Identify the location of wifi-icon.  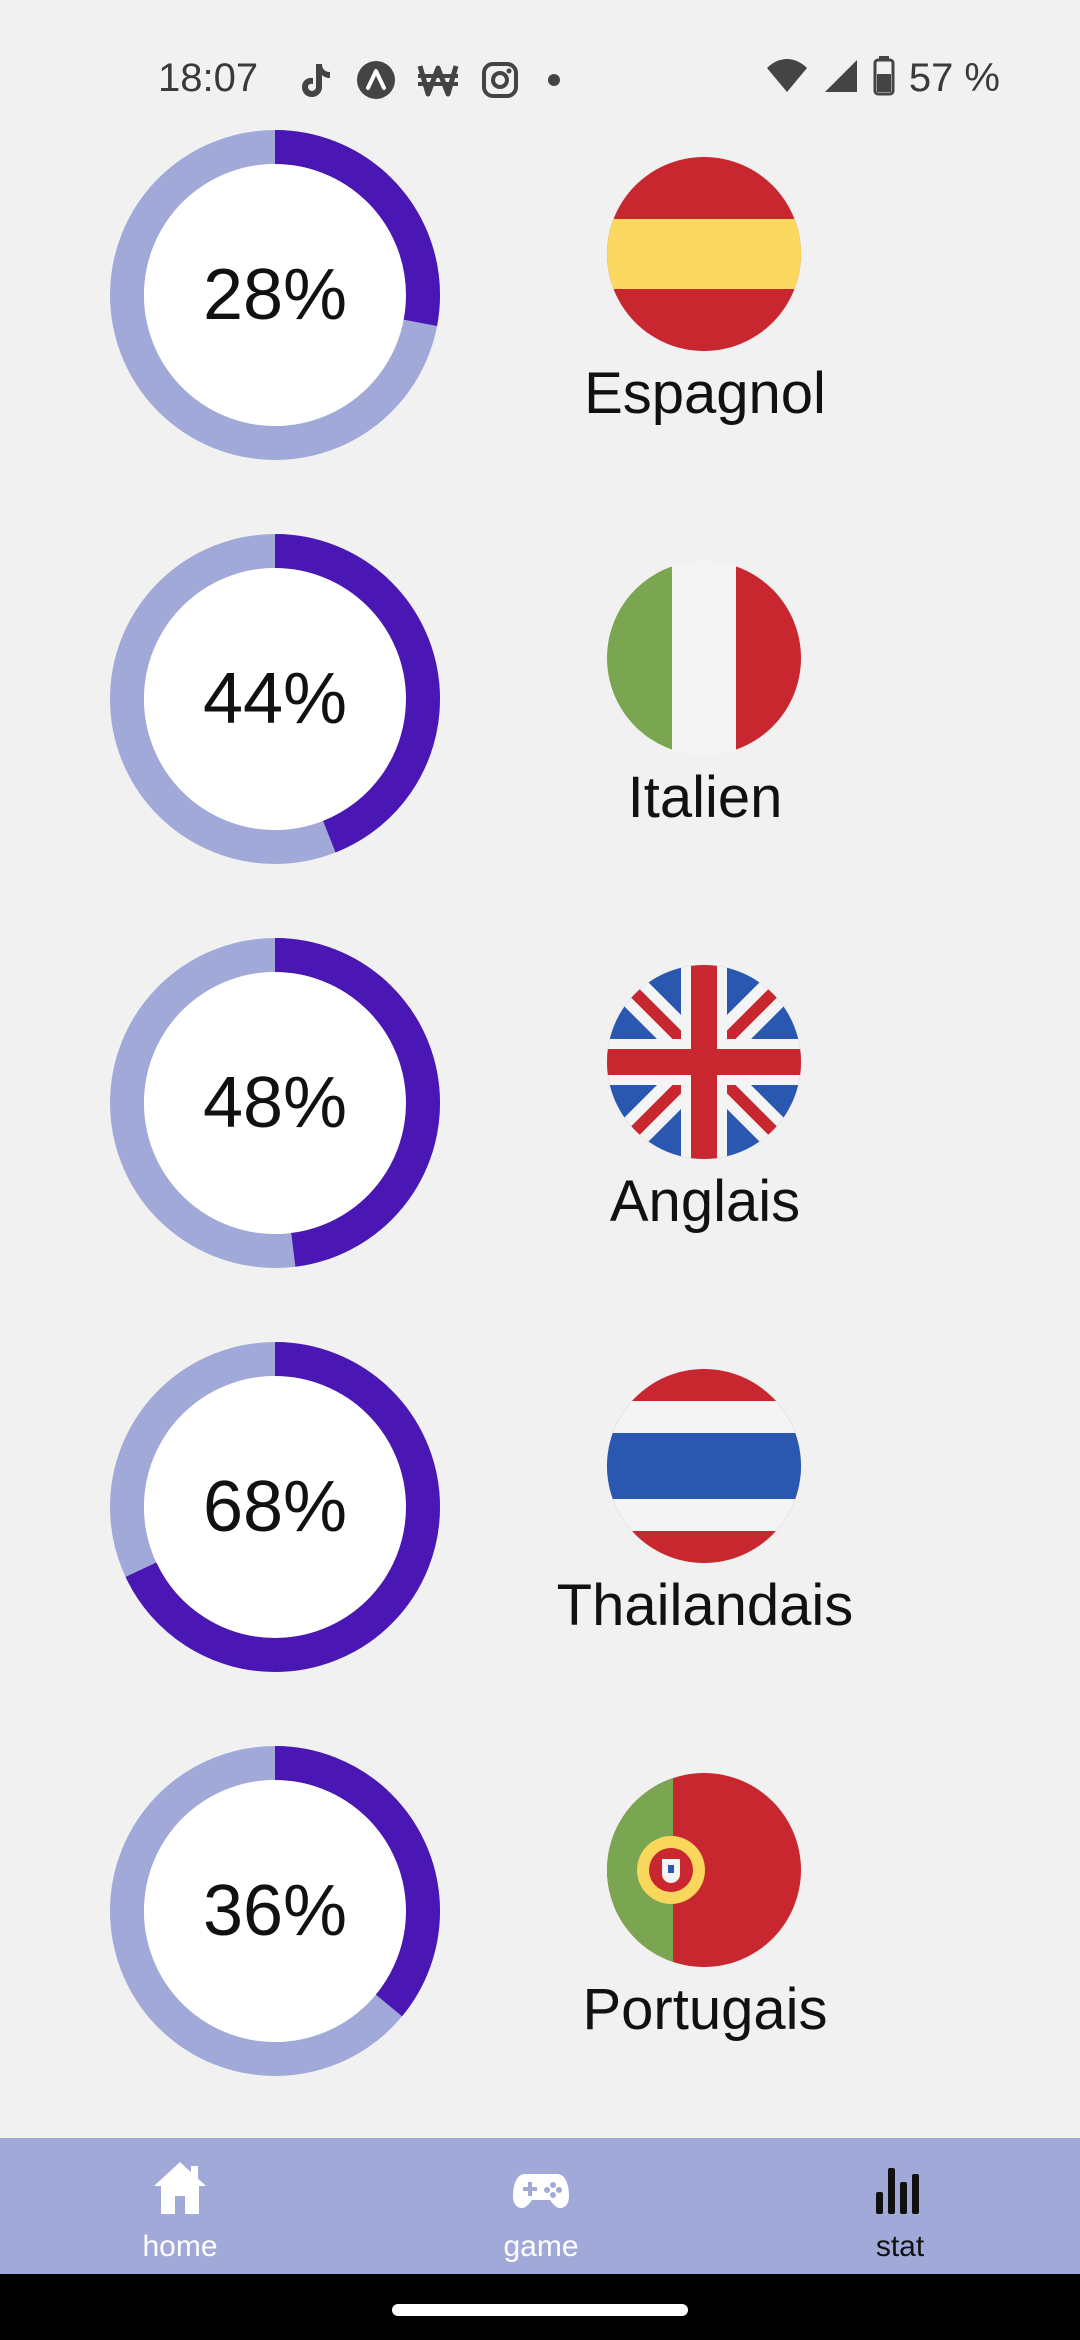
(787, 78).